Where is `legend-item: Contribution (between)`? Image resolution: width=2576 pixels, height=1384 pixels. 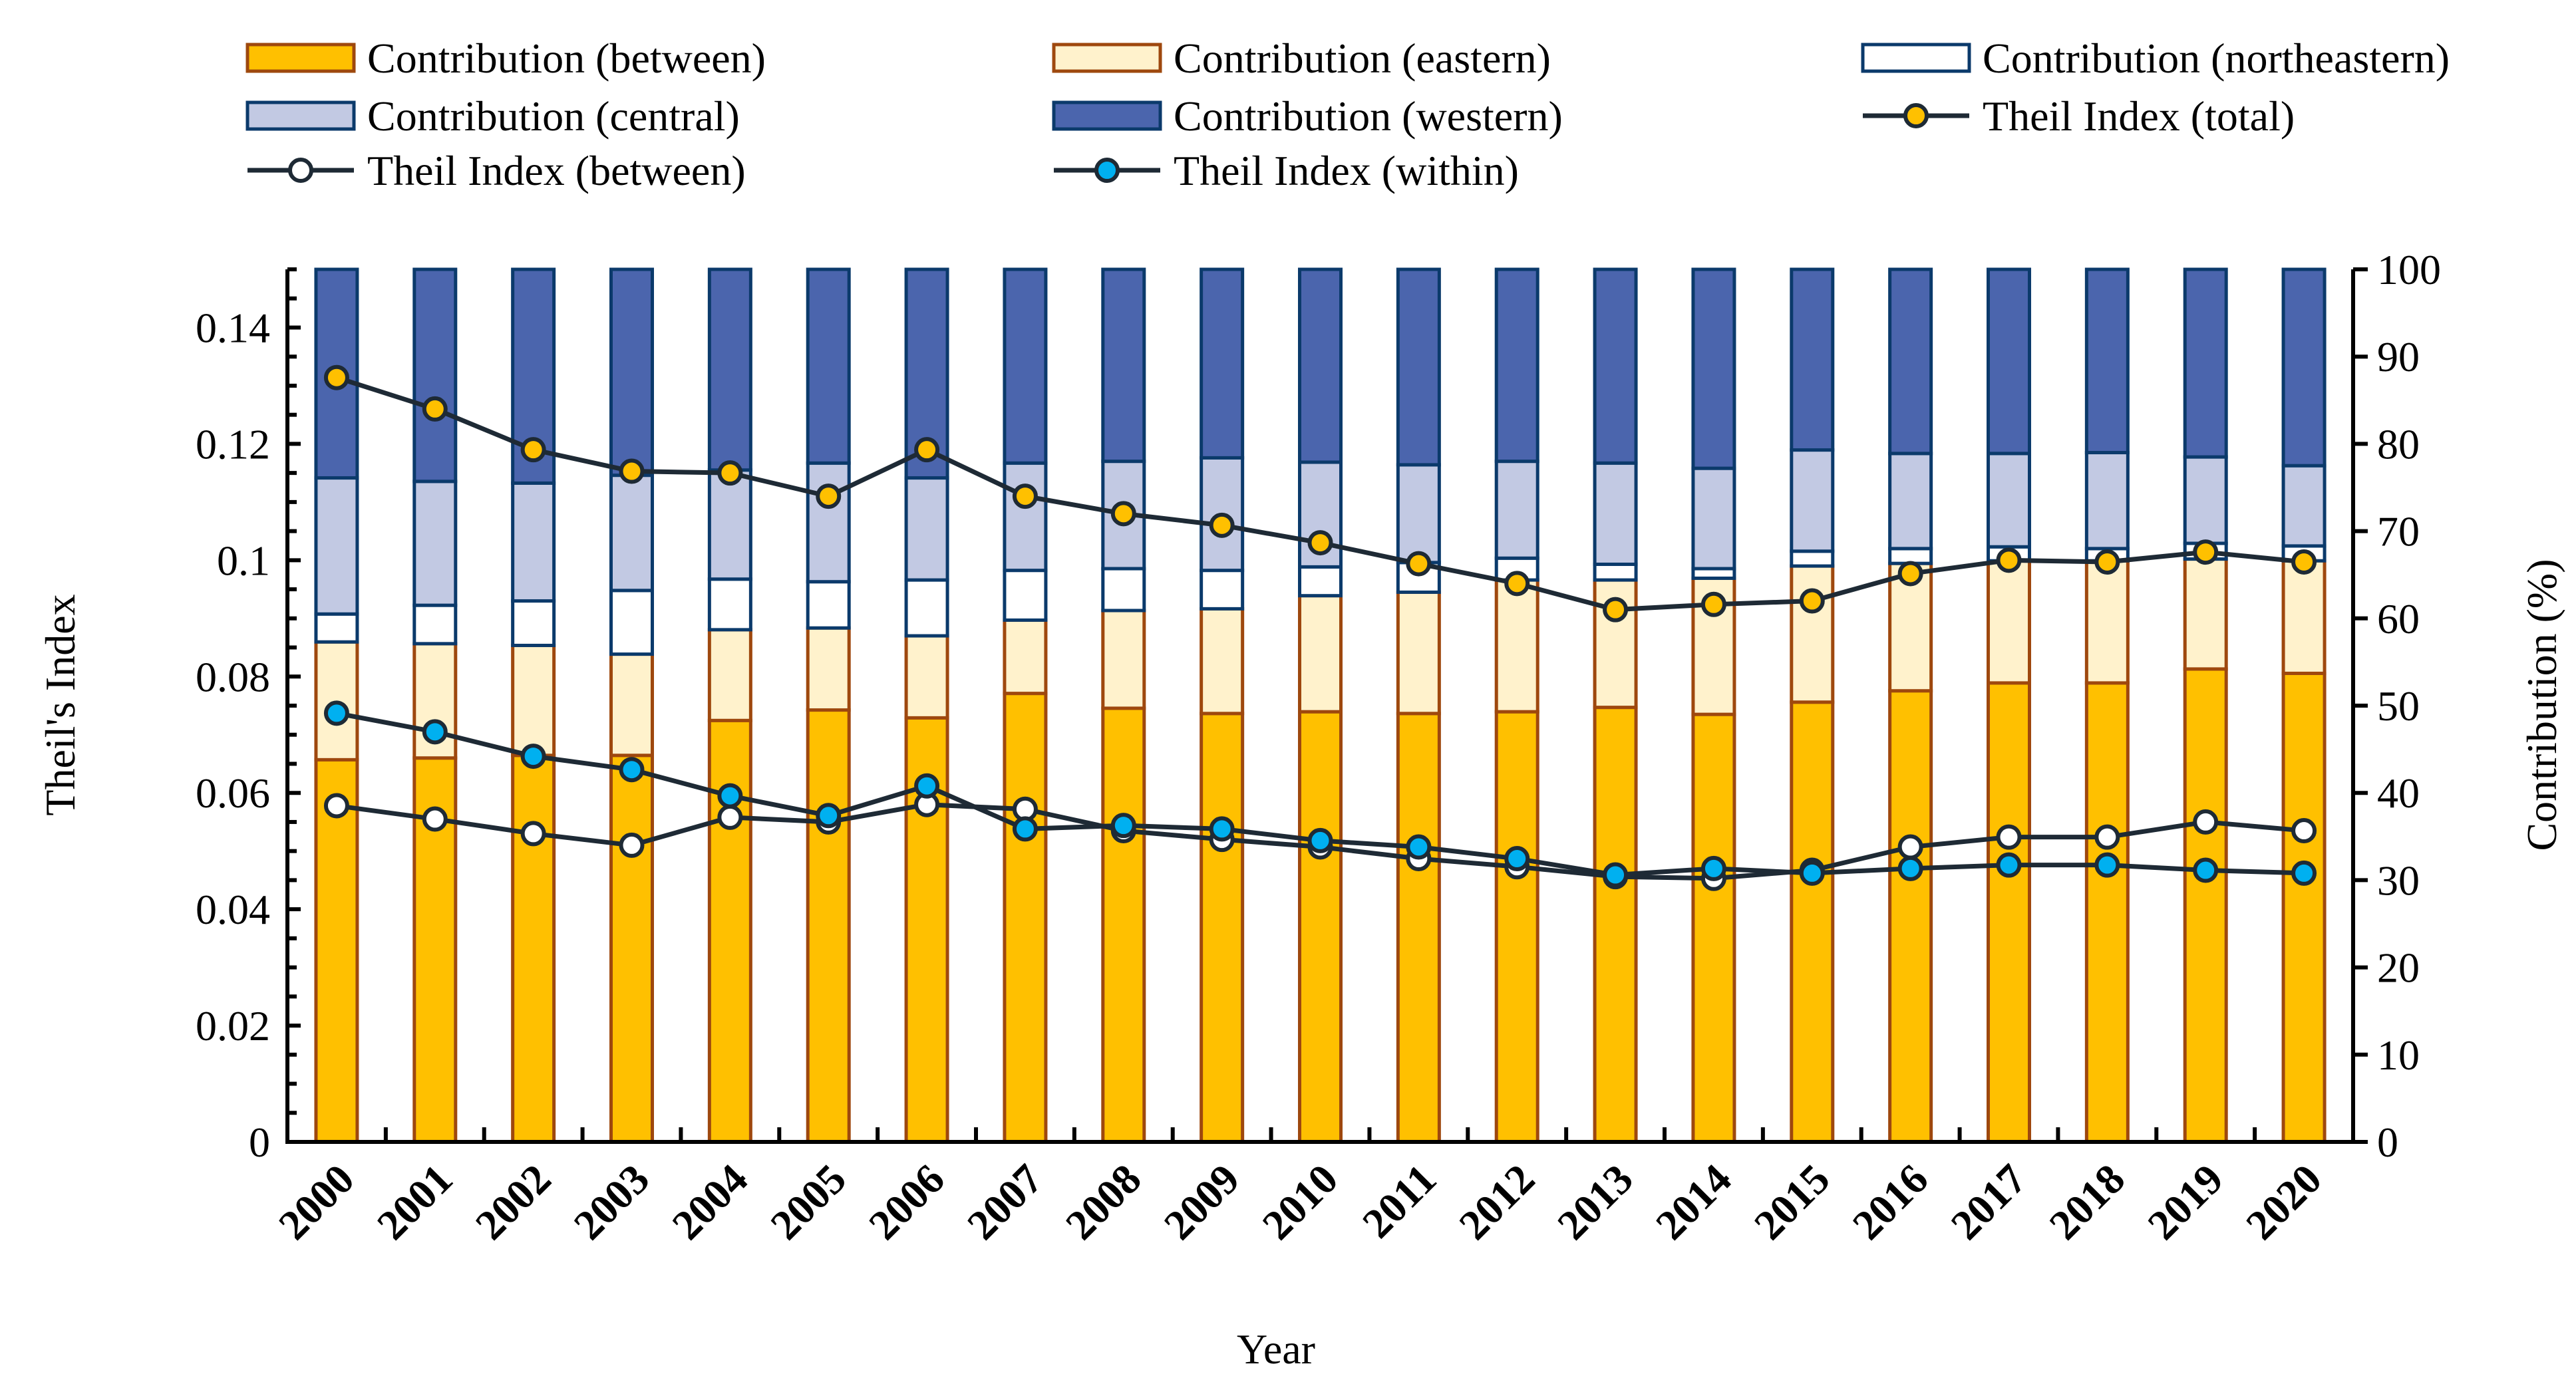
legend-item: Contribution (between) is located at coordinates (505, 58).